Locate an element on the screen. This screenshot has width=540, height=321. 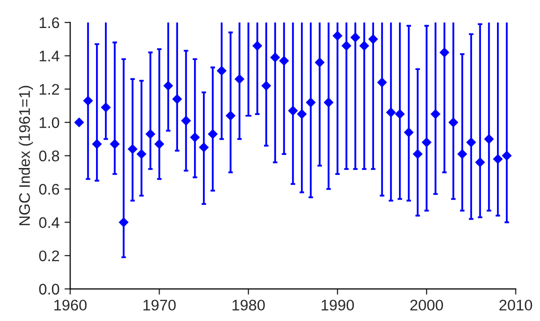
x-tick-label: 2000 is located at coordinates (426, 305).